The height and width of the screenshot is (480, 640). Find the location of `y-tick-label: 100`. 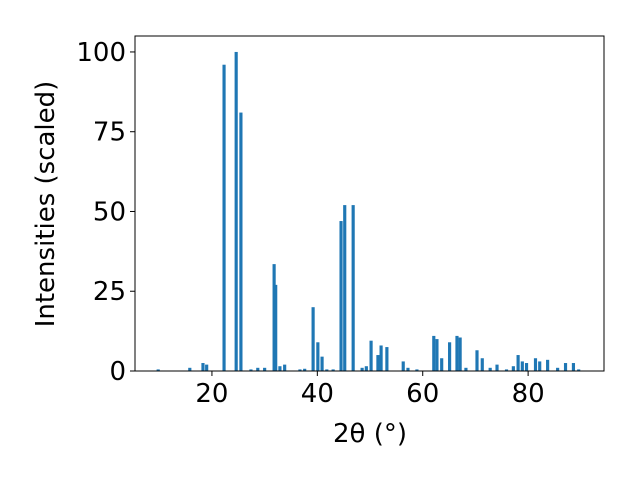

y-tick-label: 100 is located at coordinates (101, 53).